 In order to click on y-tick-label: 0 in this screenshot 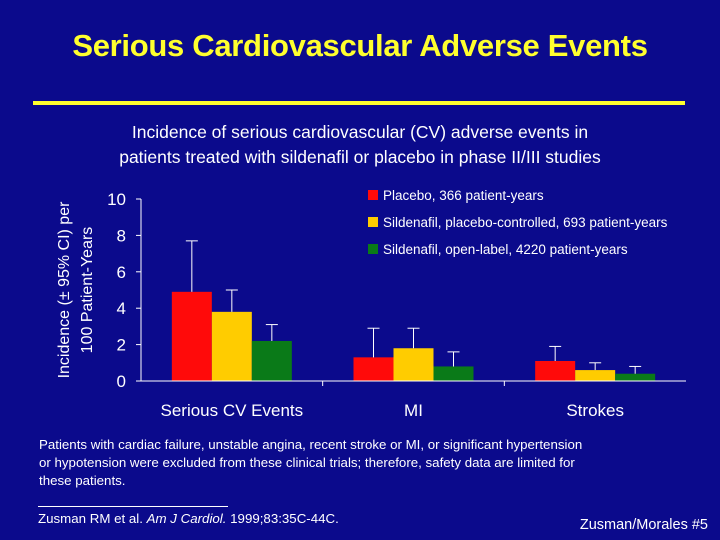, I will do `click(121, 381)`.